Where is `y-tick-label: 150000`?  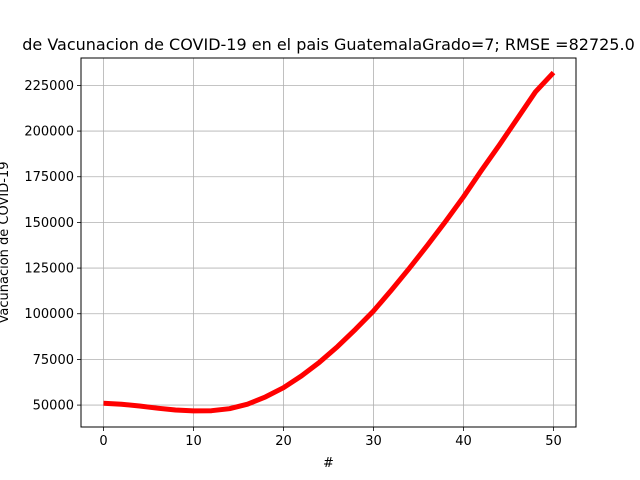
y-tick-label: 150000 is located at coordinates (49, 223).